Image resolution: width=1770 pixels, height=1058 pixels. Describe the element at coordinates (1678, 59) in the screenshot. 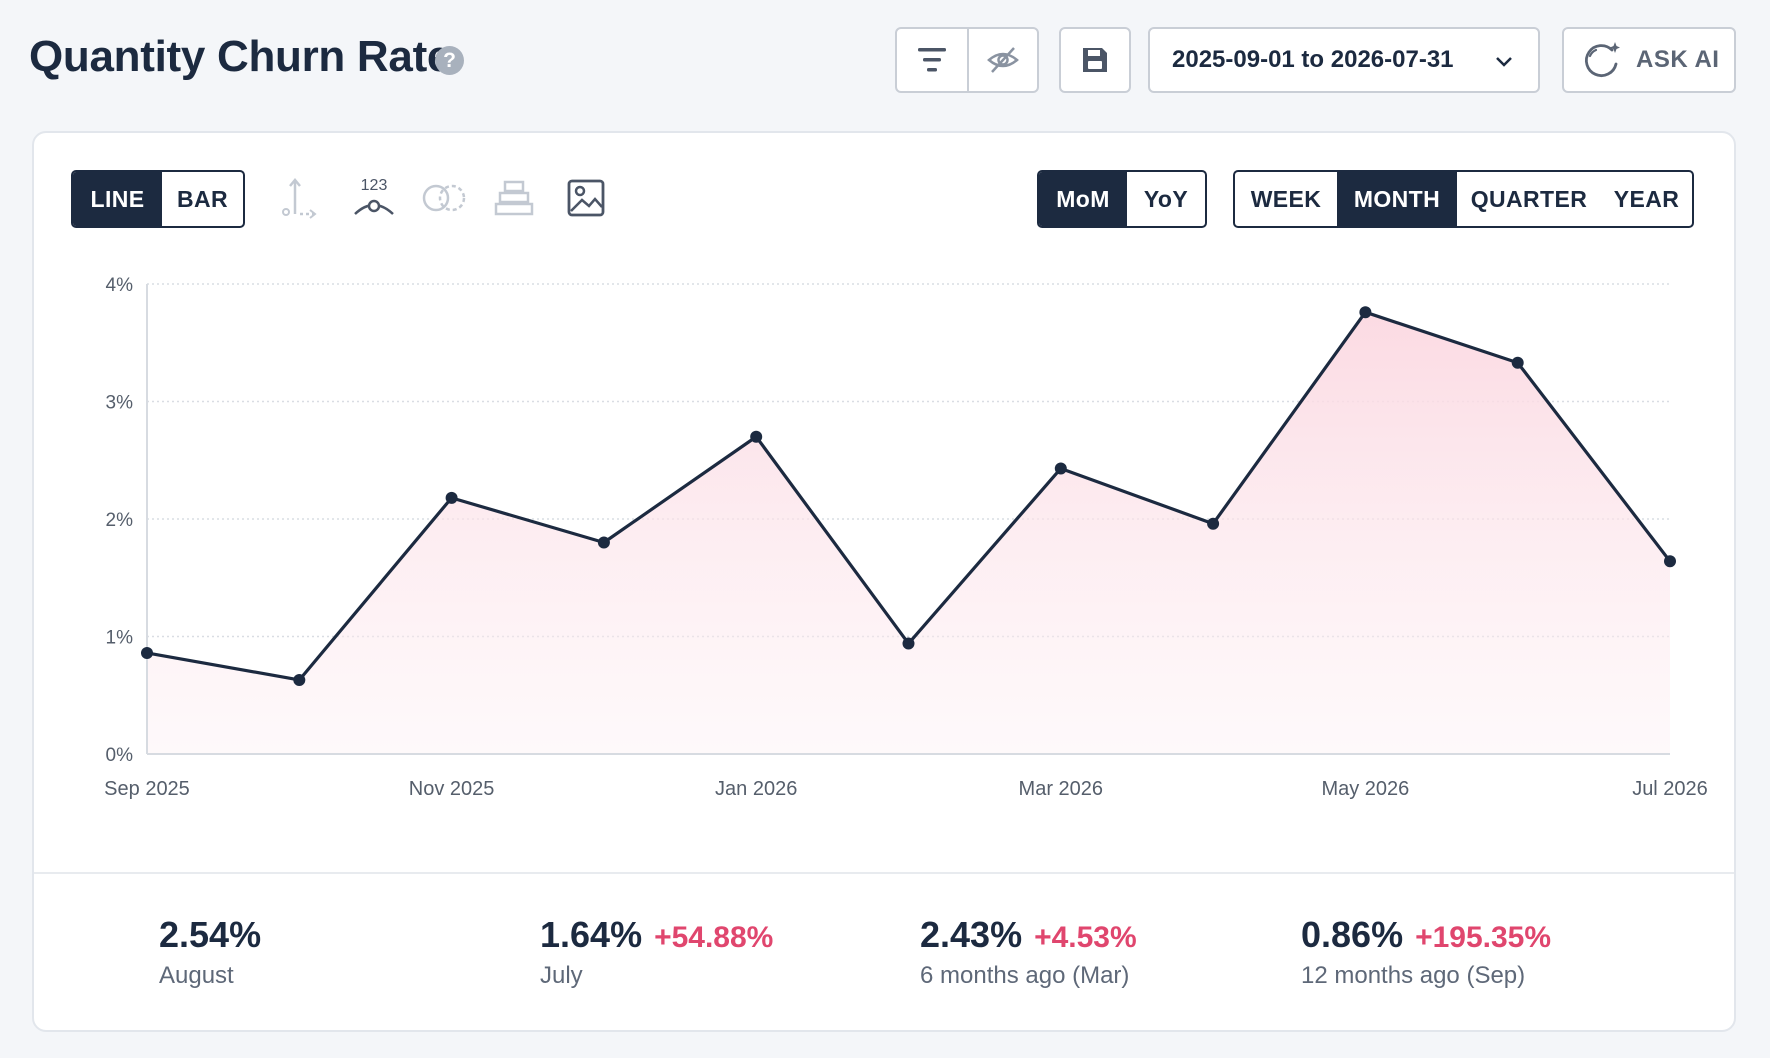

I see `ask-ai-label: ASK AI` at that location.